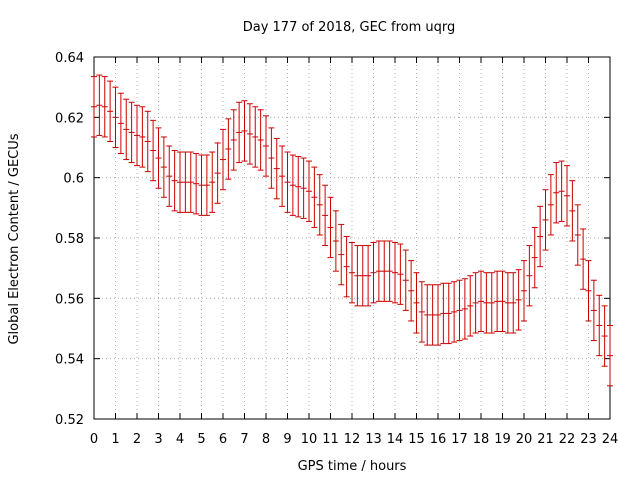  What do you see at coordinates (69, 118) in the screenshot?
I see `y-tick-label: 0.62` at bounding box center [69, 118].